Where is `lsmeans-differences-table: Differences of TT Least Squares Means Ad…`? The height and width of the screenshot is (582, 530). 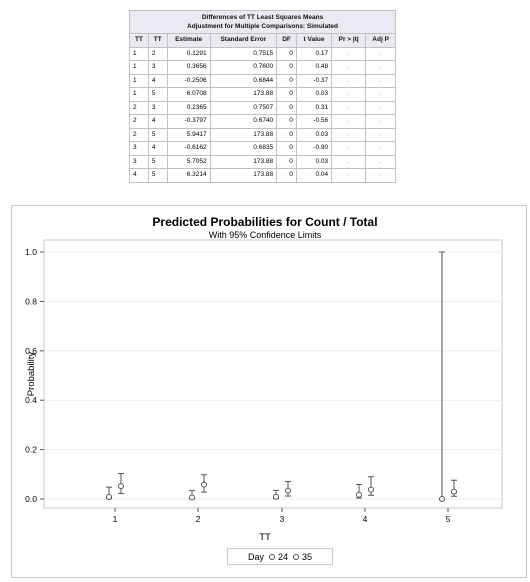
lsmeans-differences-table: Differences of TT Least Squares Means Ad… is located at coordinates (262, 96).